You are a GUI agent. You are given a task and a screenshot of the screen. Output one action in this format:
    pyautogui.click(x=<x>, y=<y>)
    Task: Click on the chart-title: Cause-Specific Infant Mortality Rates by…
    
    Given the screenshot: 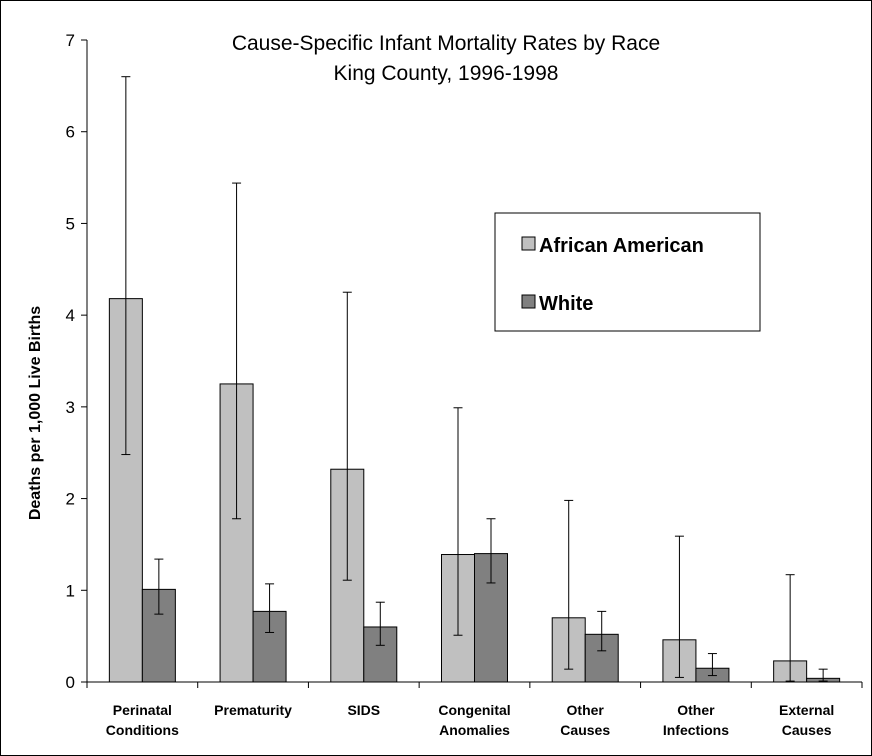 What is the action you would take?
    pyautogui.click(x=446, y=58)
    